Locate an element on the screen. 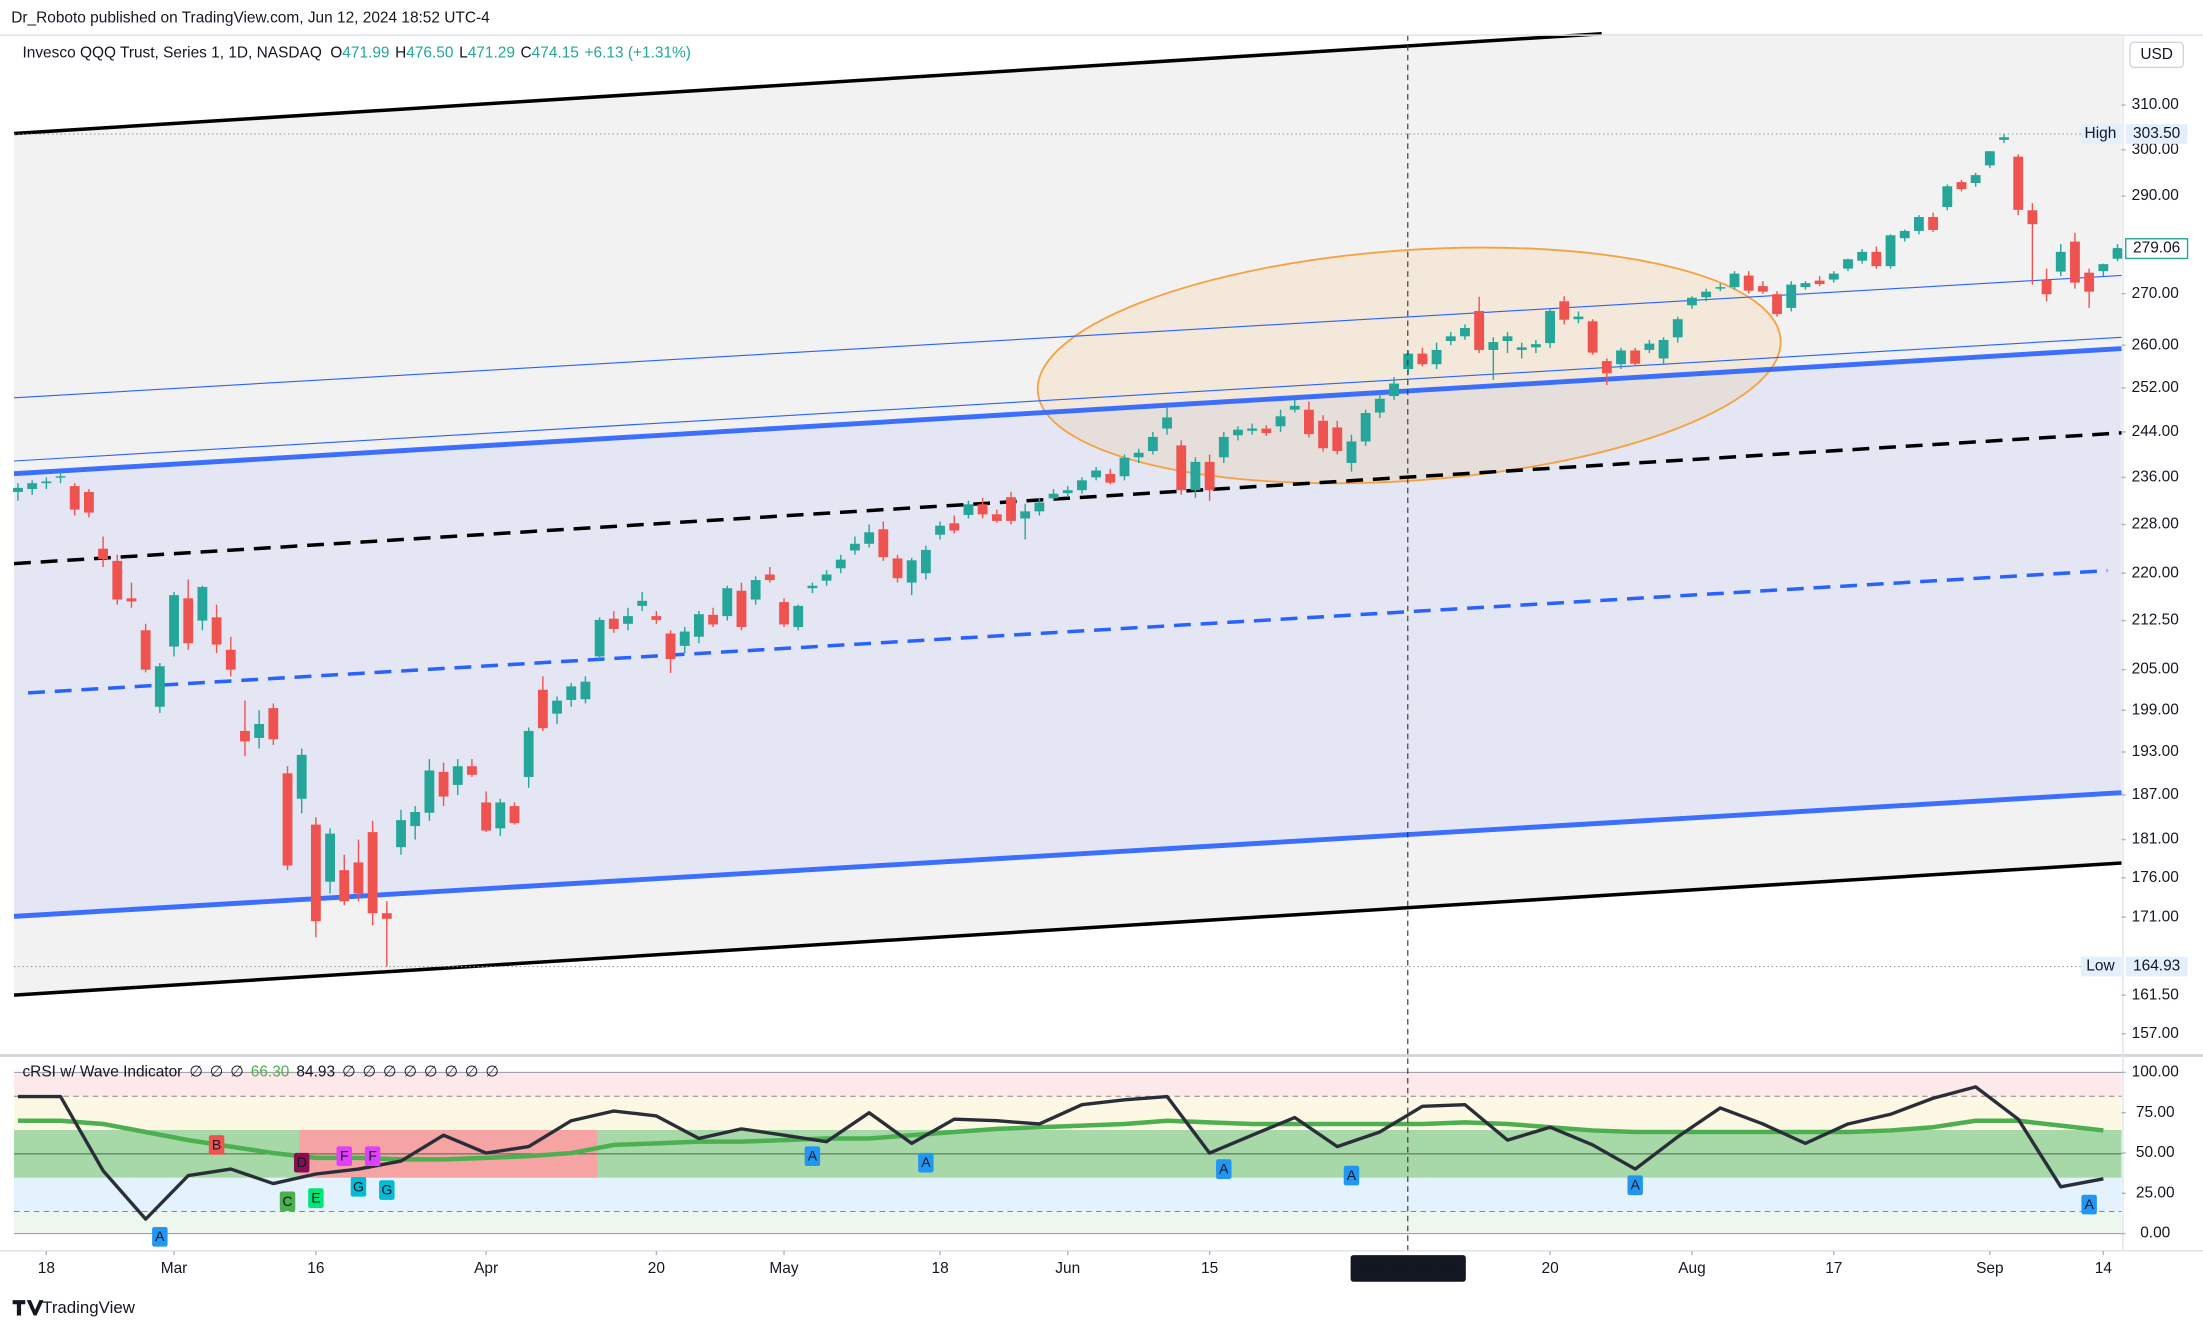 The image size is (2203, 1331). currency-box is located at coordinates (2157, 55).